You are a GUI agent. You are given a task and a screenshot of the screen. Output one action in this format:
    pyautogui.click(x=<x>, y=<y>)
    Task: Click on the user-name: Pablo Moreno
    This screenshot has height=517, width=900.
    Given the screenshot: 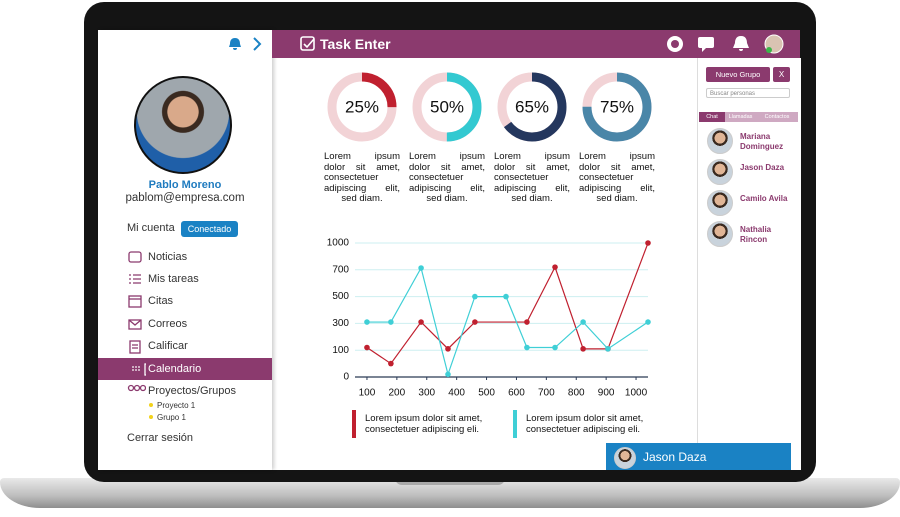 What is the action you would take?
    pyautogui.click(x=185, y=185)
    